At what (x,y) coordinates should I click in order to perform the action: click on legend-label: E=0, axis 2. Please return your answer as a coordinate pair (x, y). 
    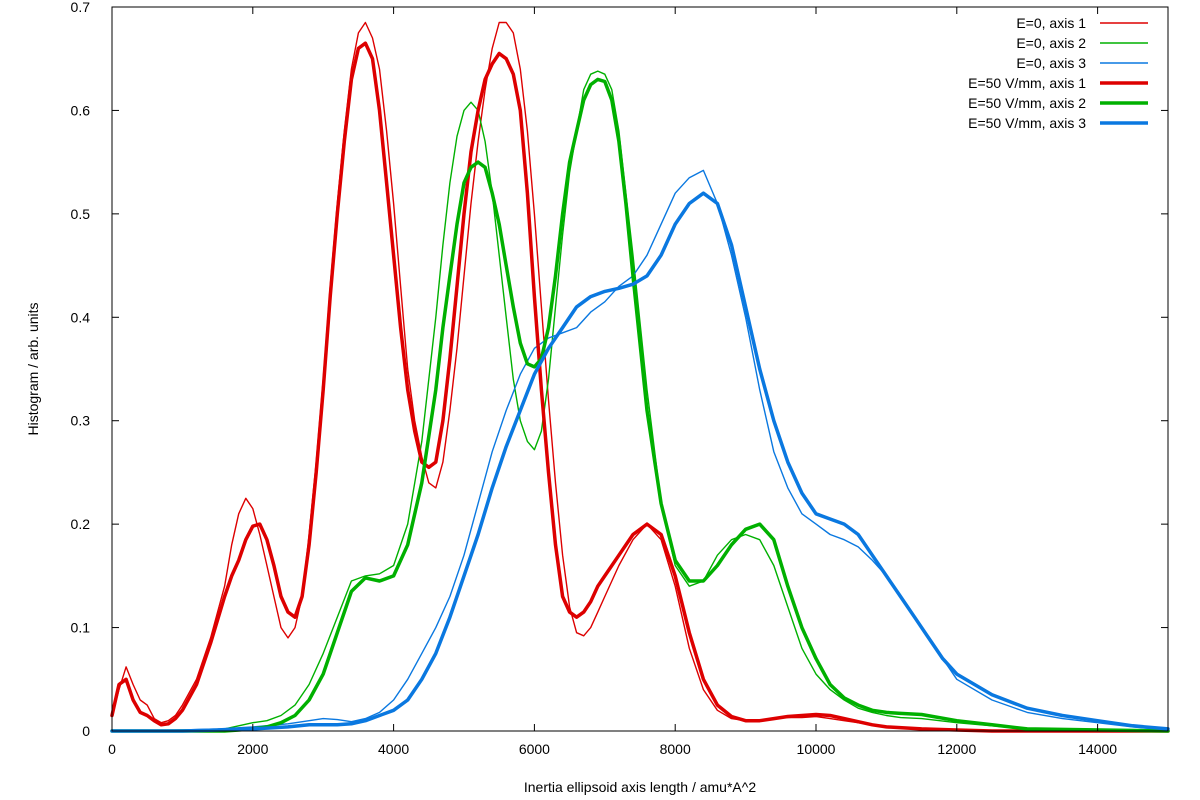
    Looking at the image, I should click on (1051, 43).